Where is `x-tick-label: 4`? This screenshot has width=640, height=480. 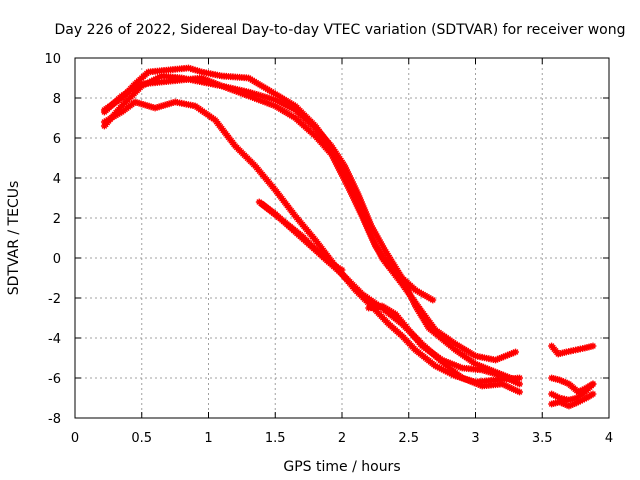 x-tick-label: 4 is located at coordinates (609, 438).